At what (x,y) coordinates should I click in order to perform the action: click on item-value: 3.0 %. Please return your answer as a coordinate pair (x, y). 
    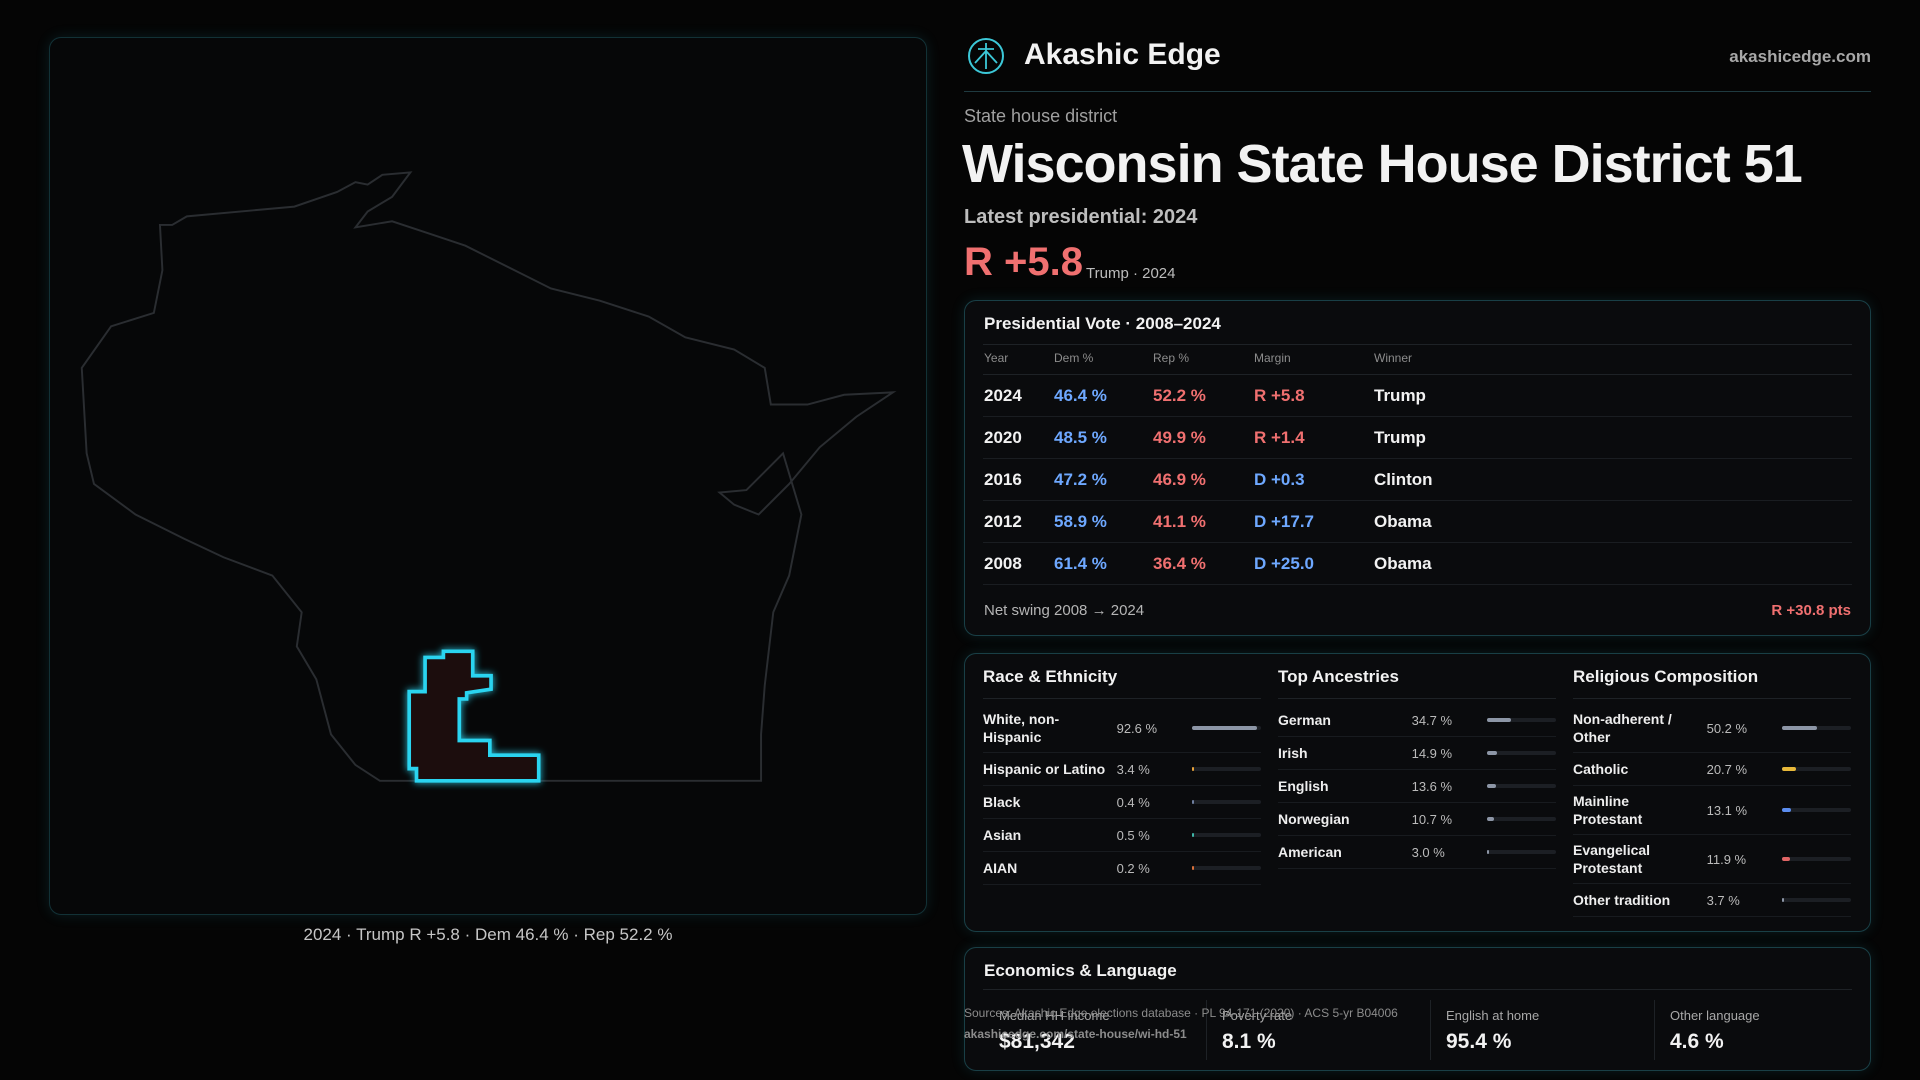
    Looking at the image, I should click on (1428, 852).